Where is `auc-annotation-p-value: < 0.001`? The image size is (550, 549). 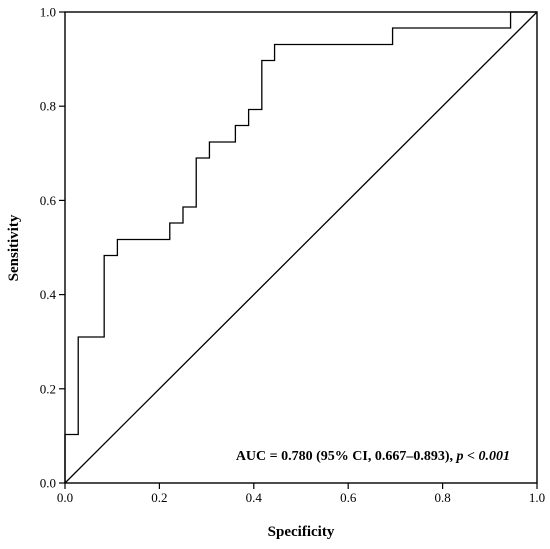 auc-annotation-p-value: < 0.001 is located at coordinates (488, 456).